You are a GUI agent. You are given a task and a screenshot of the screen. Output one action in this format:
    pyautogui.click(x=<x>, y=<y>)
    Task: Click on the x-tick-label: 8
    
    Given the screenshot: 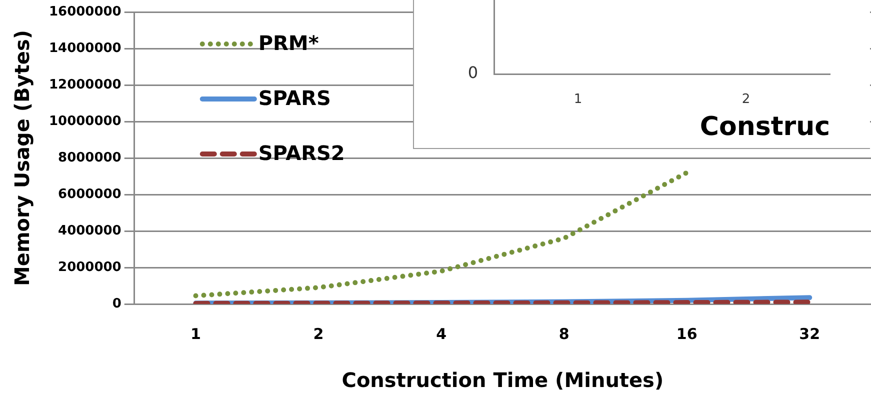 What is the action you would take?
    pyautogui.click(x=564, y=333)
    